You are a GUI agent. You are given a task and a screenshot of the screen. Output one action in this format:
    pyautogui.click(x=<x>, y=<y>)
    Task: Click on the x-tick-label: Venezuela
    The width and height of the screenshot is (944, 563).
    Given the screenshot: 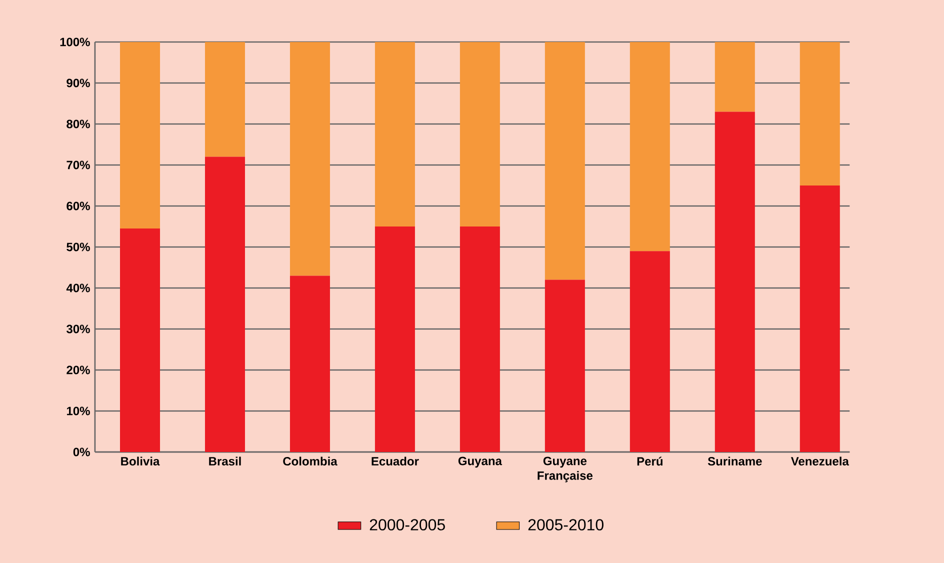 What is the action you would take?
    pyautogui.click(x=819, y=461)
    